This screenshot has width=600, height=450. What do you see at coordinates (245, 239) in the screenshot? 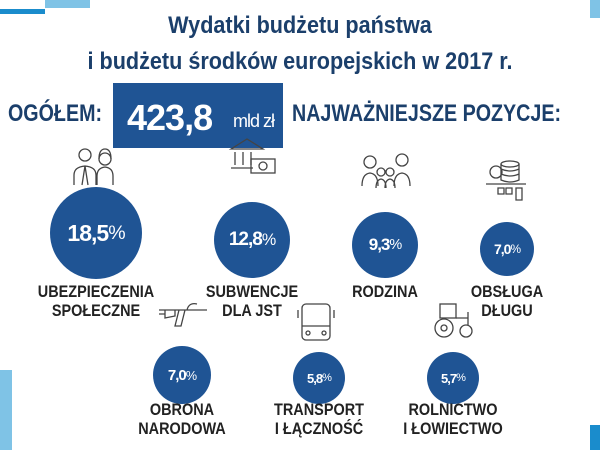
I see `bubble-value: 12,8` at bounding box center [245, 239].